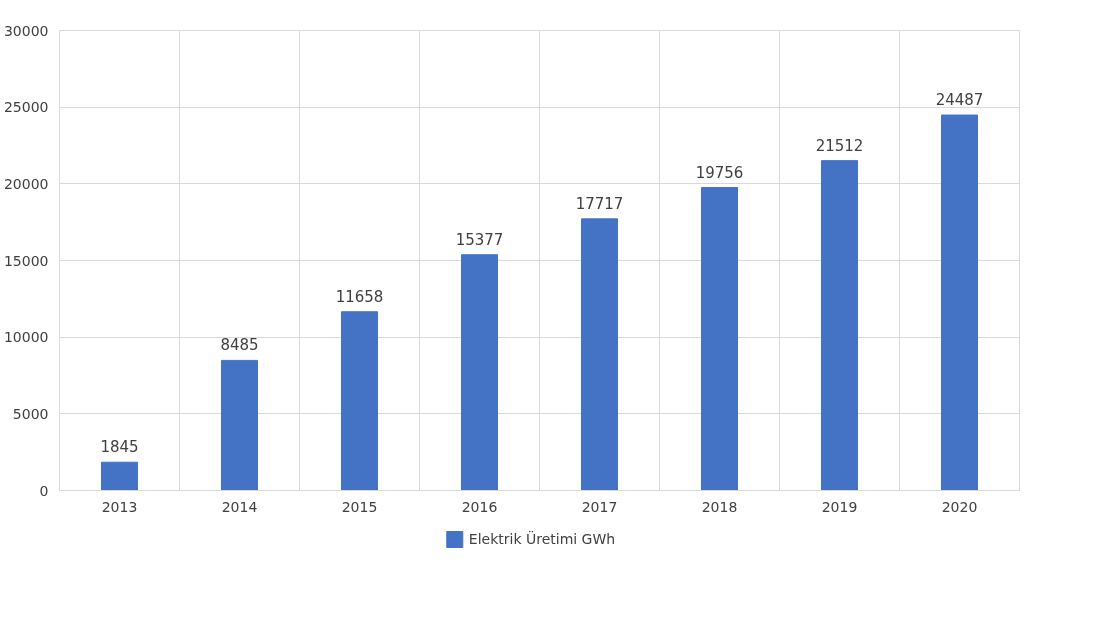  Describe the element at coordinates (599, 203) in the screenshot. I see `data-label: 17717` at that location.